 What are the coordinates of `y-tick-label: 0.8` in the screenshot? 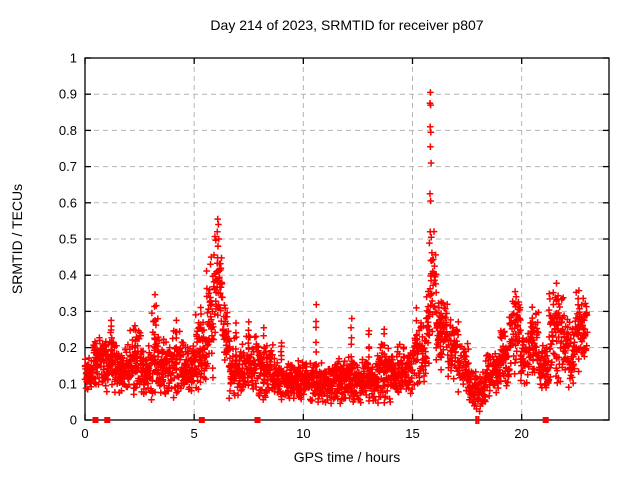 It's located at (68, 130).